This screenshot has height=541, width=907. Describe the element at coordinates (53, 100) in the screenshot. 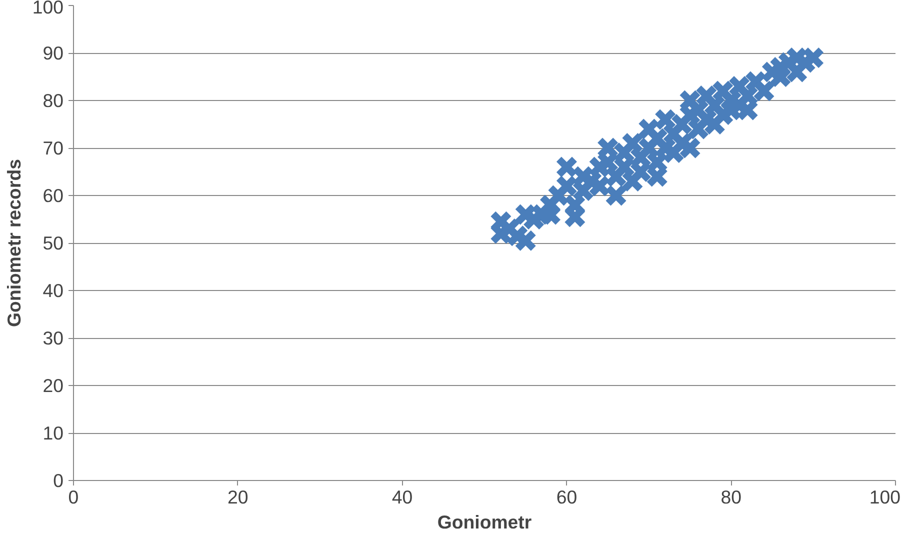

I see `y-tick-label: 80` at that location.